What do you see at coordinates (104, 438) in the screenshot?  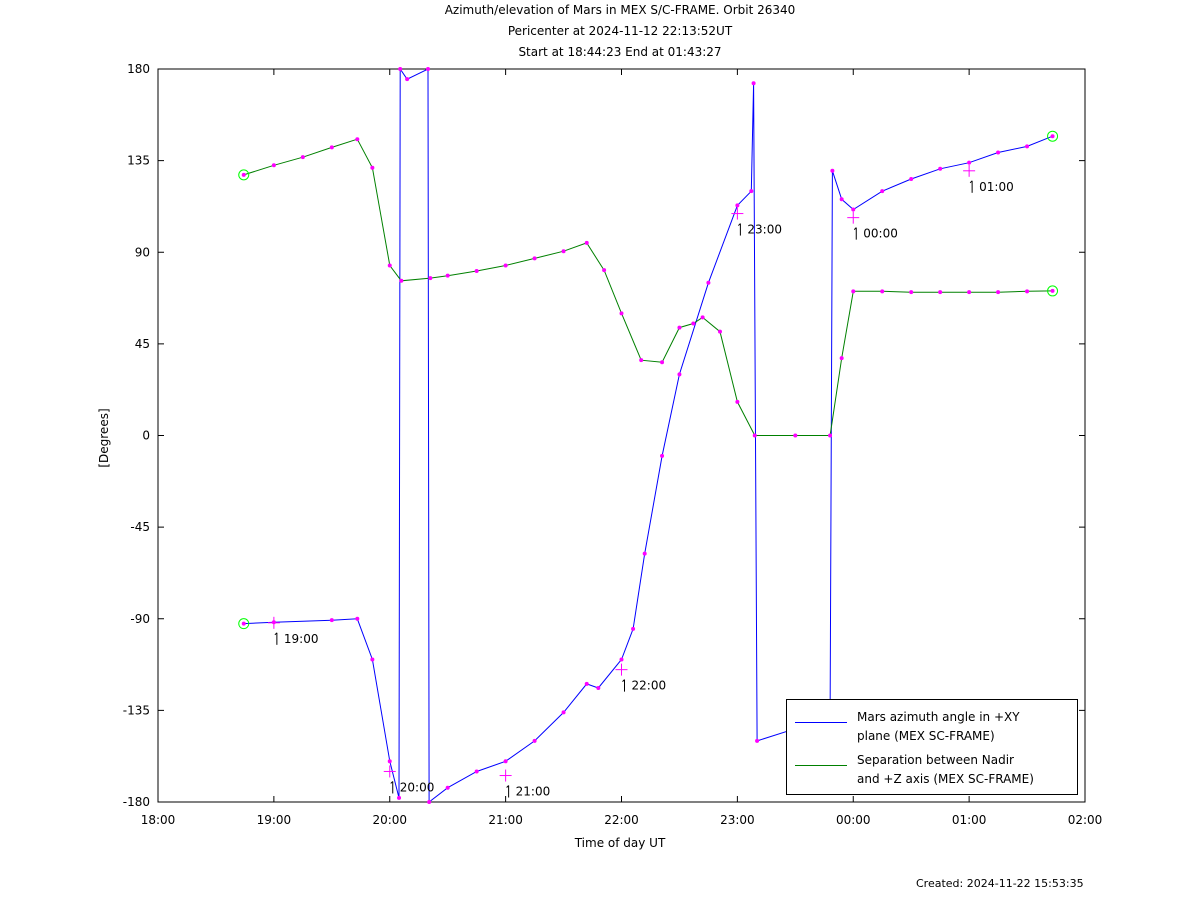 I see `y-axis-label: [Degrees]` at bounding box center [104, 438].